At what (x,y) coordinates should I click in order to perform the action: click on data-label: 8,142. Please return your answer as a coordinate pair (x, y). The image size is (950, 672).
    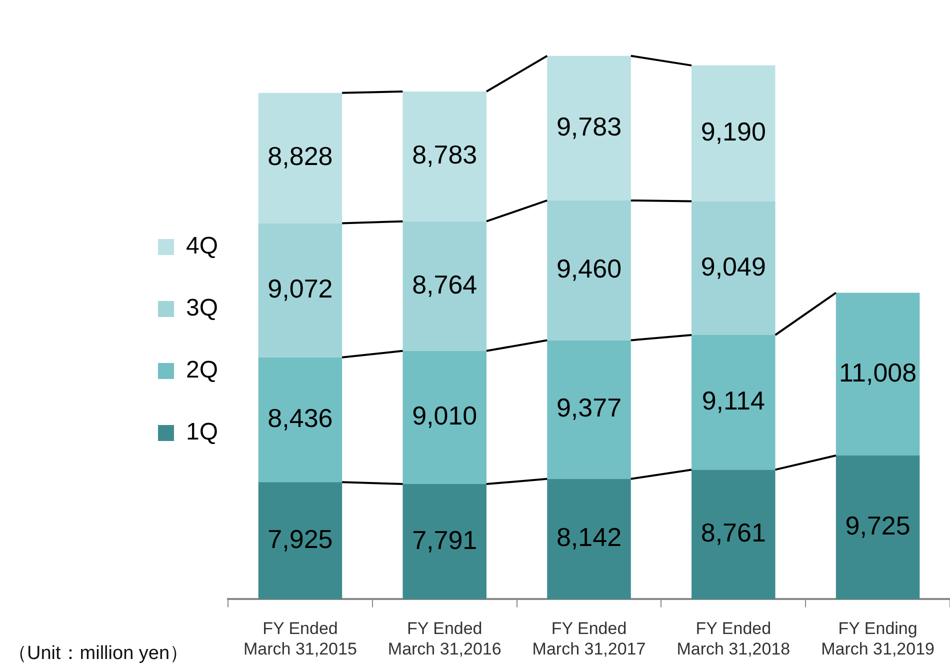
    Looking at the image, I should click on (589, 537).